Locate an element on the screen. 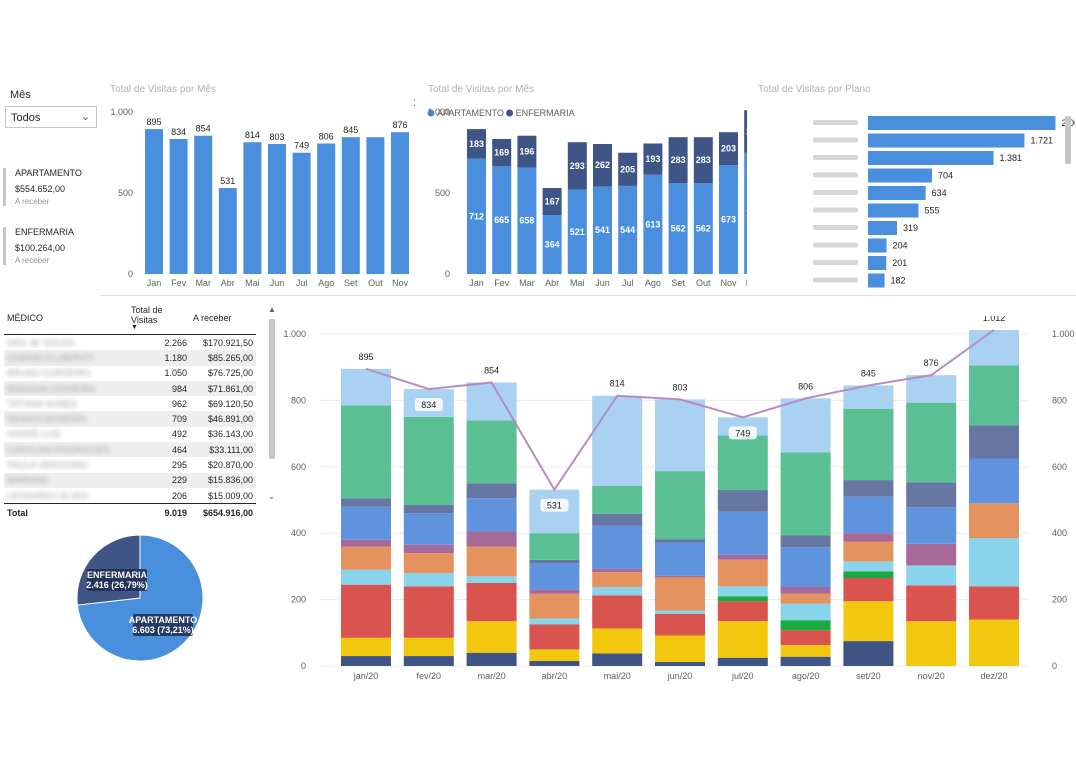  table-row: DRA. M. SOUZA 2.266 $170.921,50 is located at coordinates (130, 343).